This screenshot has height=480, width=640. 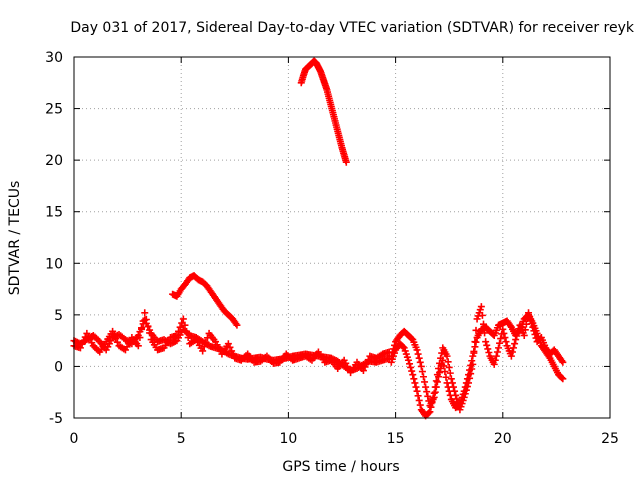 What do you see at coordinates (205, 300) in the screenshot?
I see `series-segment-mid-arc` at bounding box center [205, 300].